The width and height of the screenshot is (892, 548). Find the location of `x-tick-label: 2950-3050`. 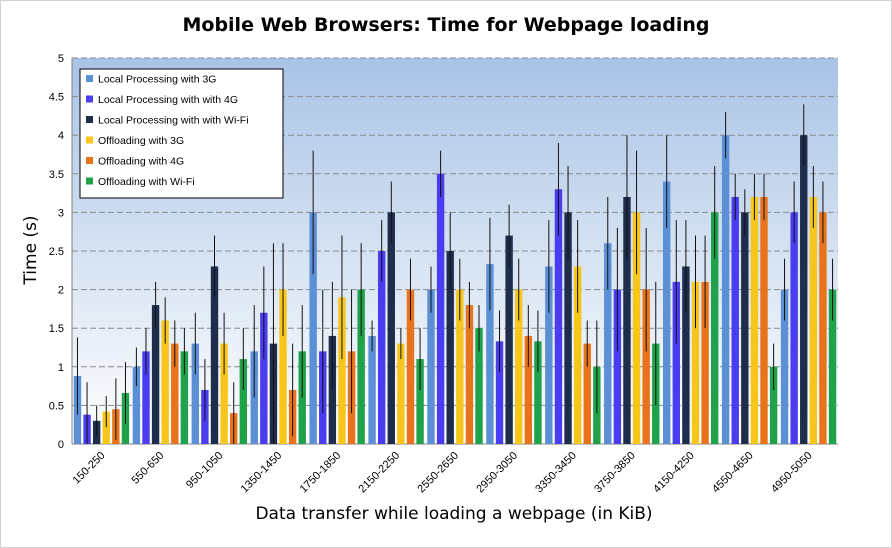

x-tick-label: 2950-3050 is located at coordinates (497, 473).